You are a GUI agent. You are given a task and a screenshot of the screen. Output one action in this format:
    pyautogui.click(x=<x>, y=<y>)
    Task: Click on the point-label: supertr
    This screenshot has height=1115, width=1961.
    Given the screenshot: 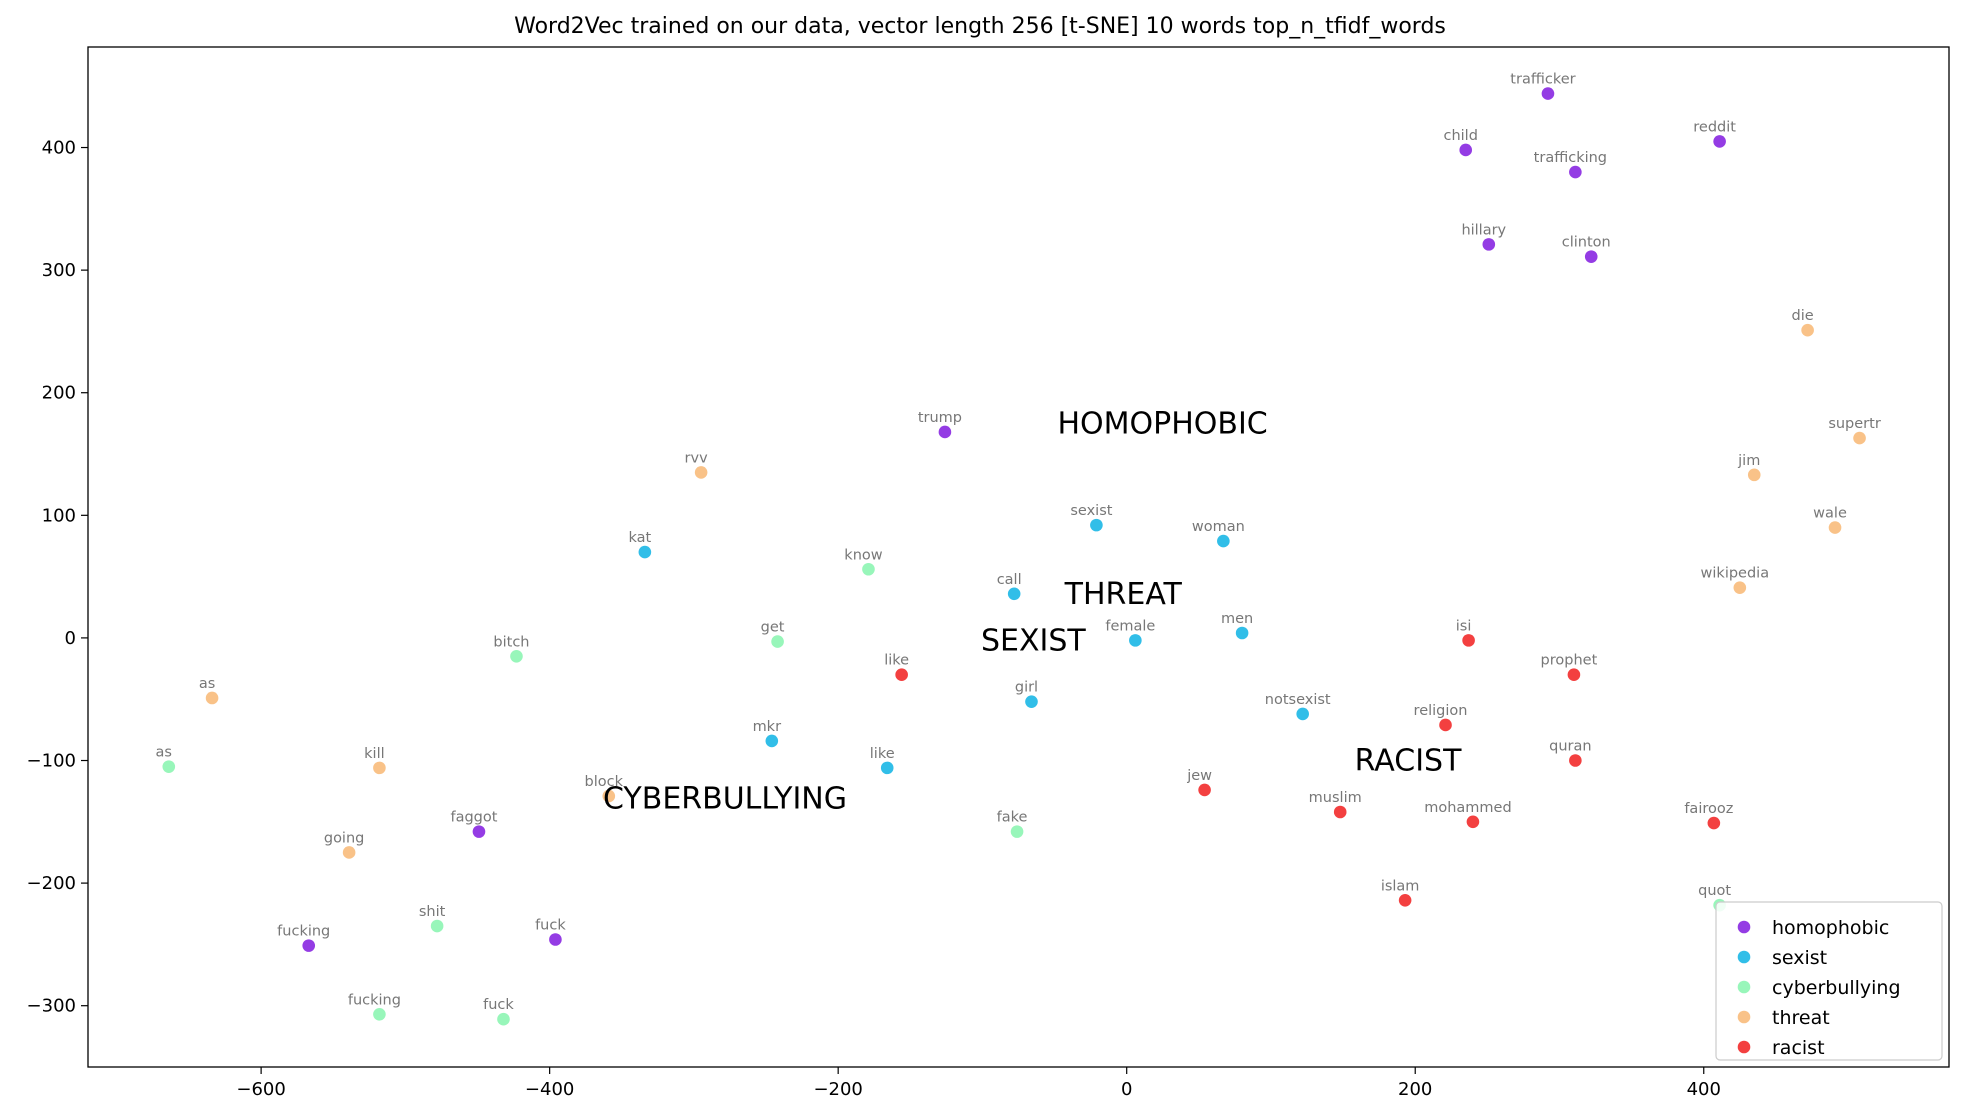 What is the action you would take?
    pyautogui.click(x=1854, y=424)
    